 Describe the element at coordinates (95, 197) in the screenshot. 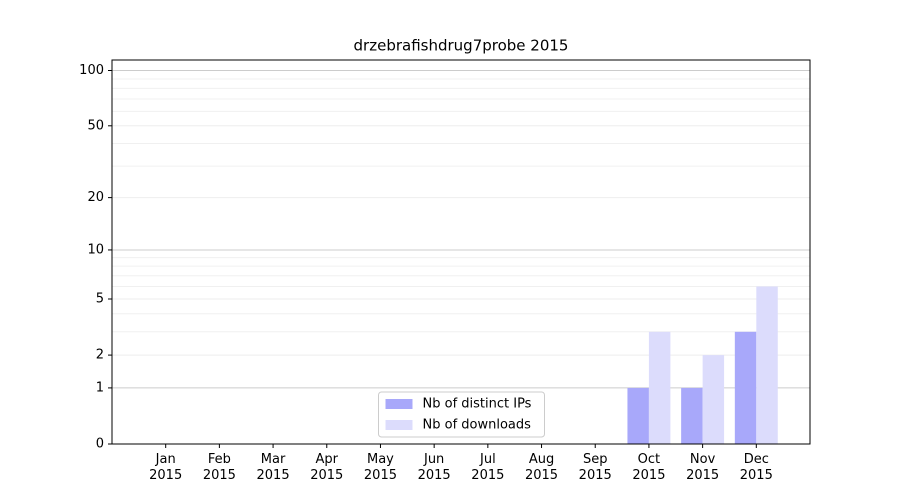

I see `y-tick-label: 20` at that location.